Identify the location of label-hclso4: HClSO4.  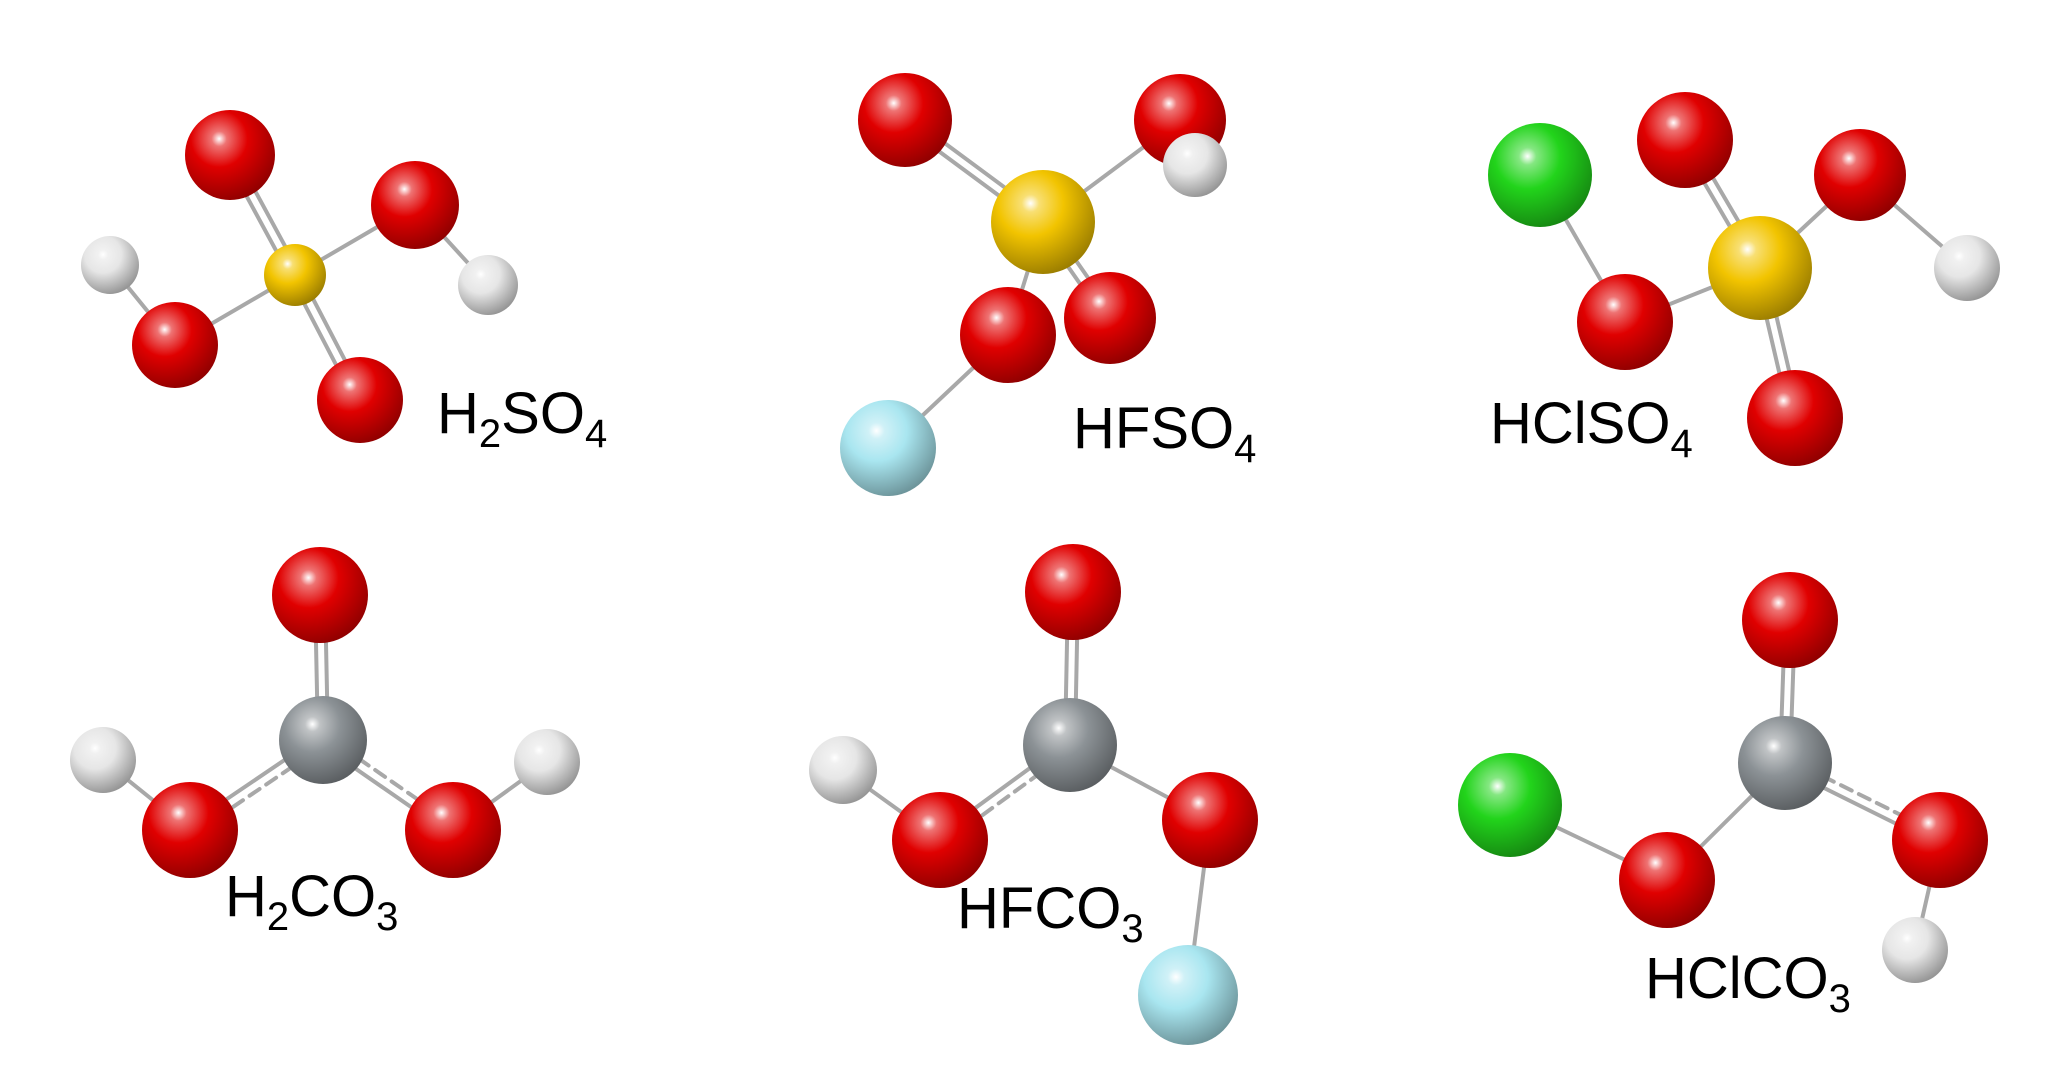
(1591, 428).